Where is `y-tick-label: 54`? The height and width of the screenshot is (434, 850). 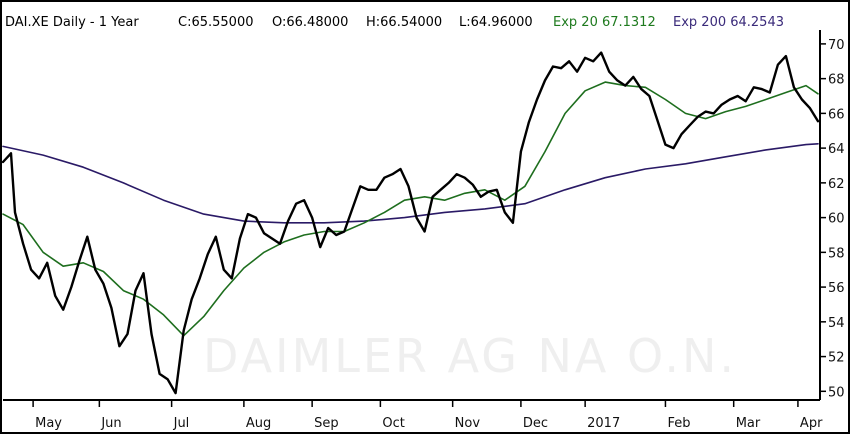
y-tick-label: 54 is located at coordinates (836, 323).